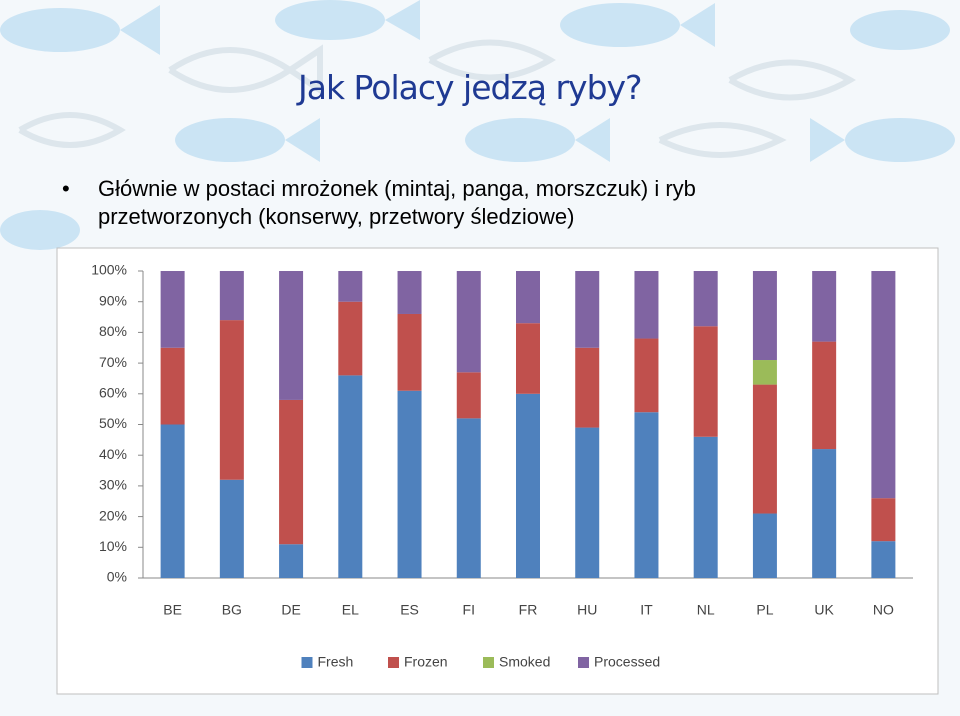 The height and width of the screenshot is (716, 960). Describe the element at coordinates (109, 270) in the screenshot. I see `y-tick-label: 100%` at that location.